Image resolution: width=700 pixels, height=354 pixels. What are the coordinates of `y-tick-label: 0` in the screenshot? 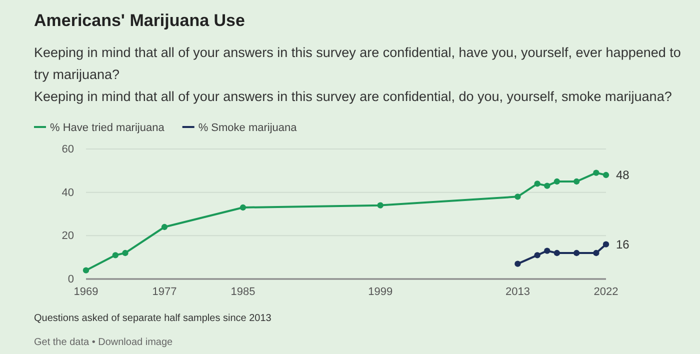 It's located at (71, 280).